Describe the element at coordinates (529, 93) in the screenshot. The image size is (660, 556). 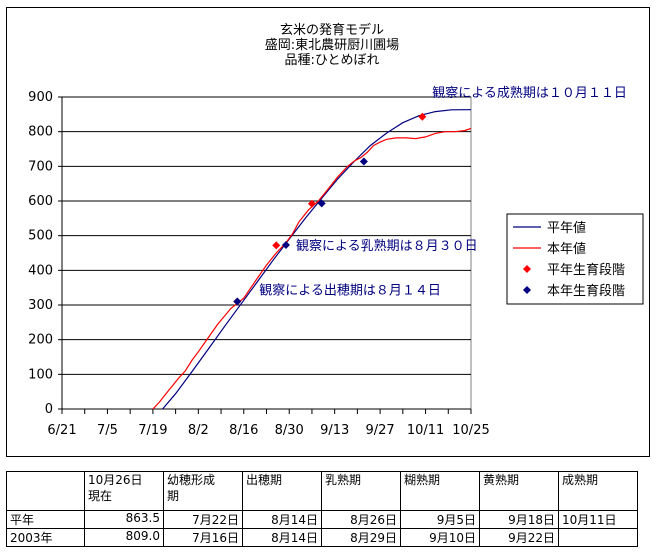
I see `annotation-label: 観察による成熟期は１０月１１日` at that location.